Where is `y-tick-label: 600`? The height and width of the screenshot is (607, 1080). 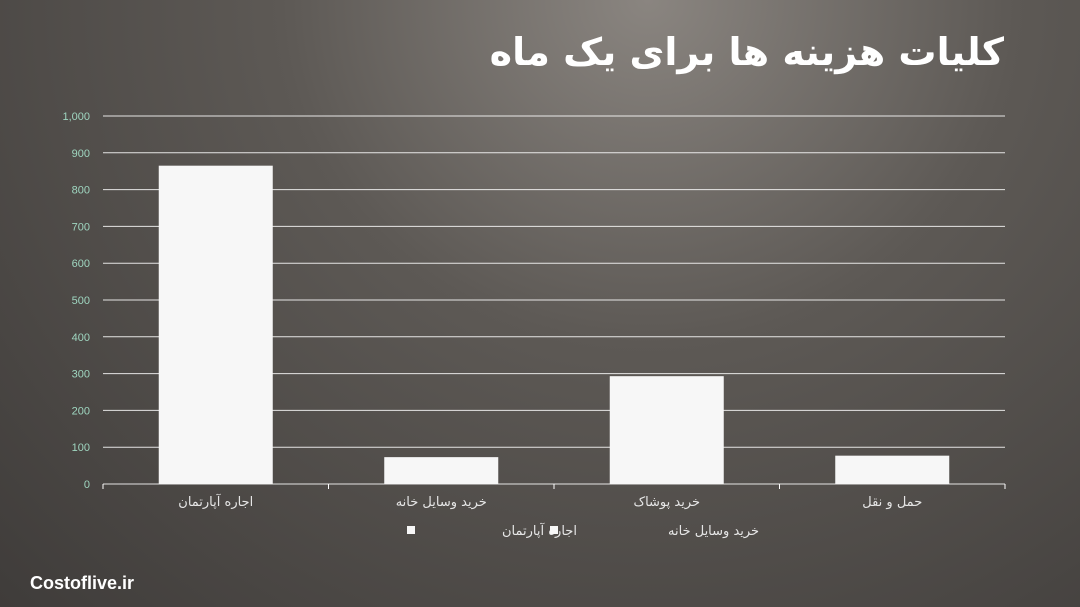
y-tick-label: 600 is located at coordinates (81, 264).